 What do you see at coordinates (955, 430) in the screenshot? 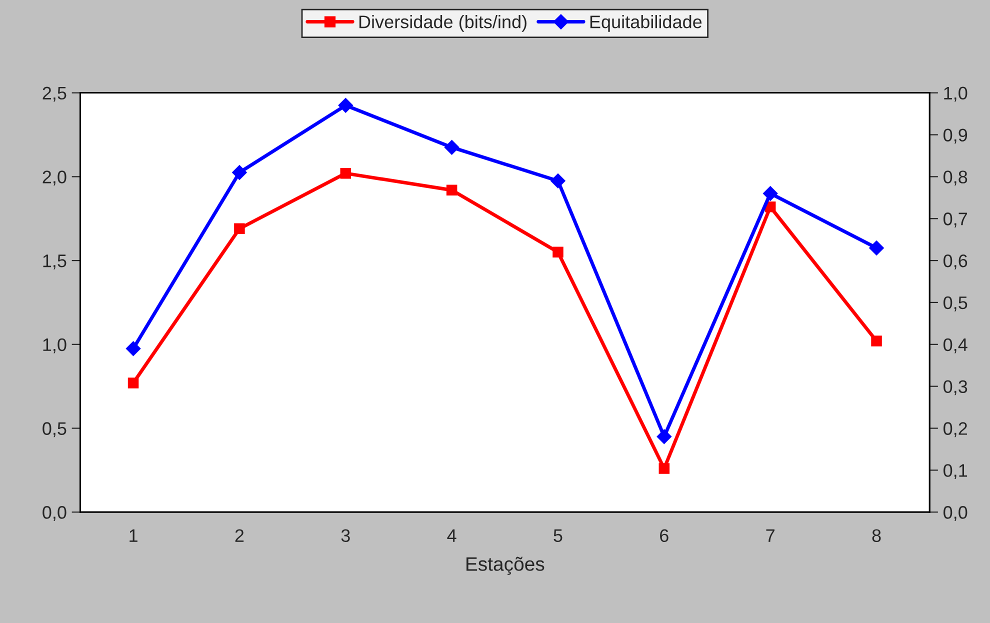
I see `y2-tick-label: 0,2` at bounding box center [955, 430].